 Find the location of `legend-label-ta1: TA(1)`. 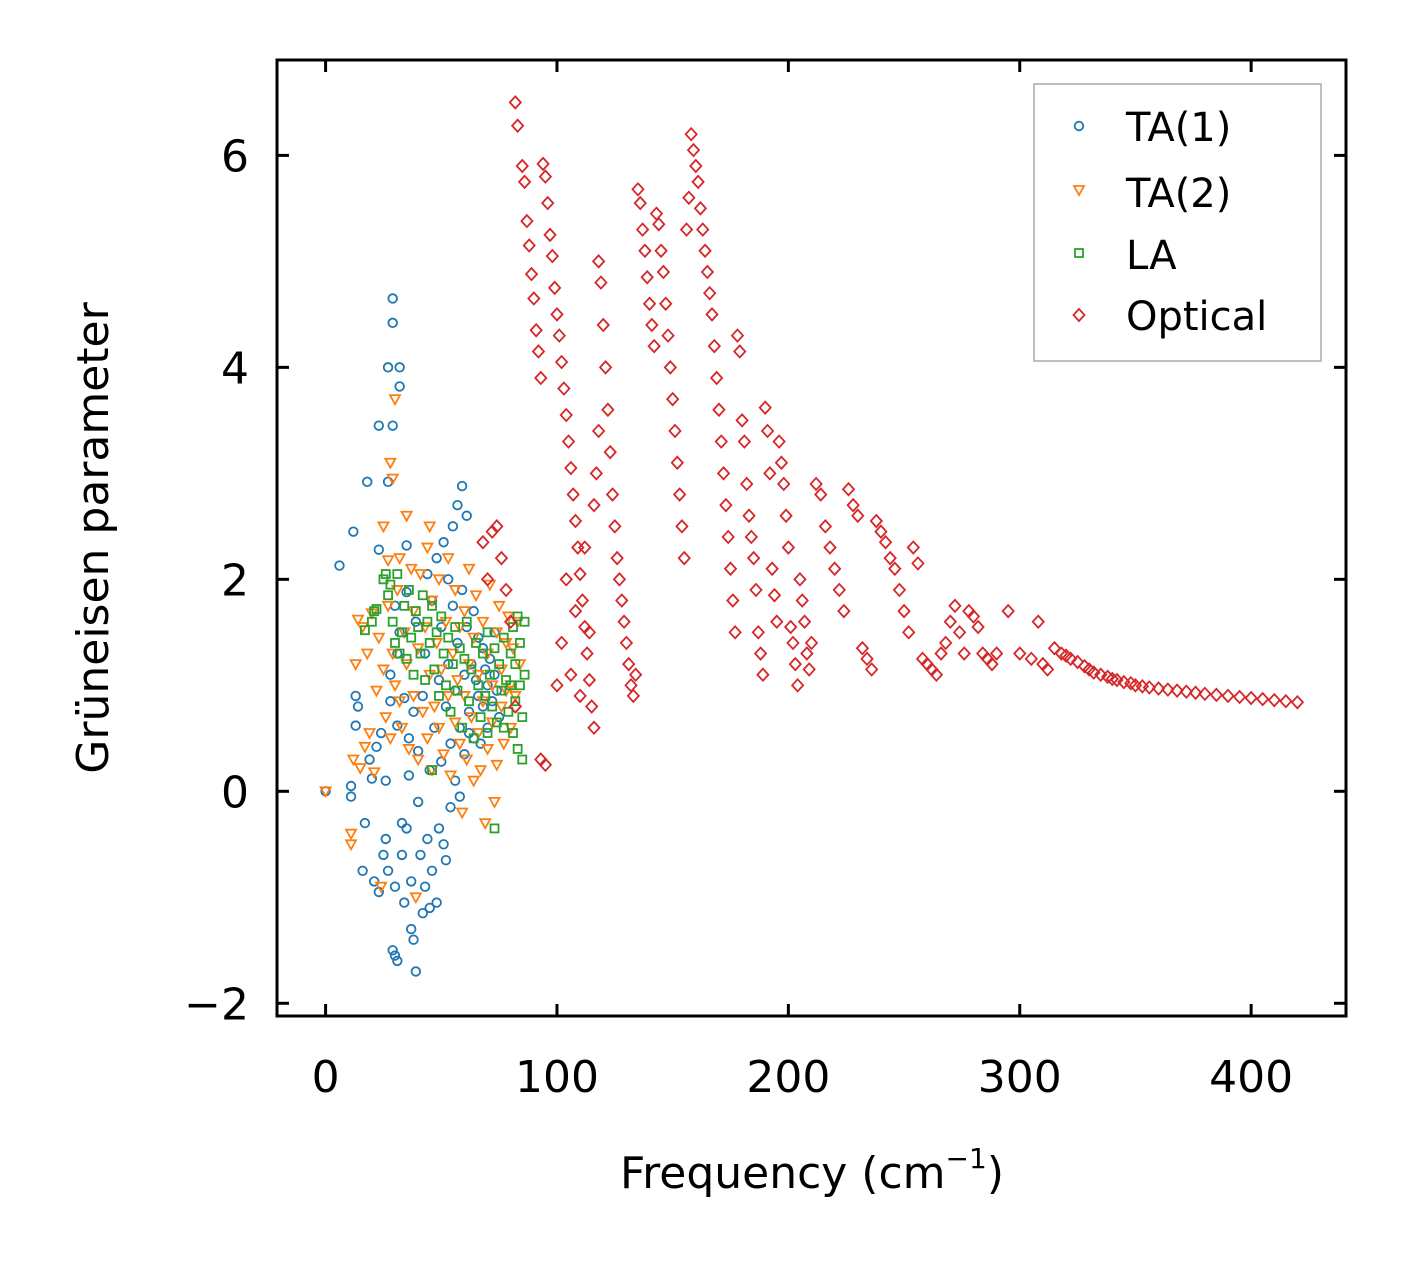

legend-label-ta1: TA(1) is located at coordinates (1178, 128).